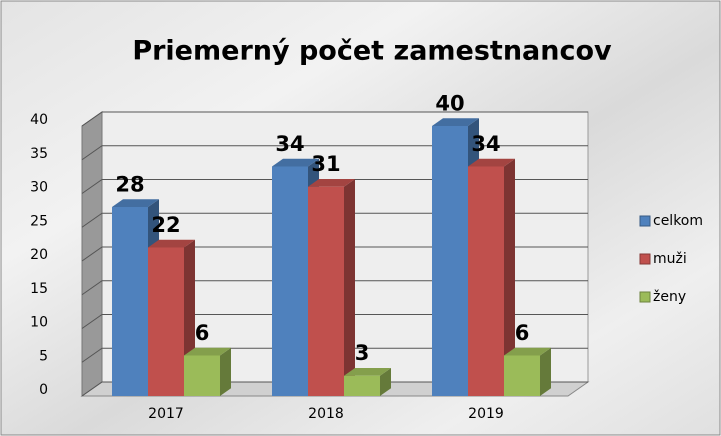  Describe the element at coordinates (39, 188) in the screenshot. I see `y-tick-label: 30` at that location.